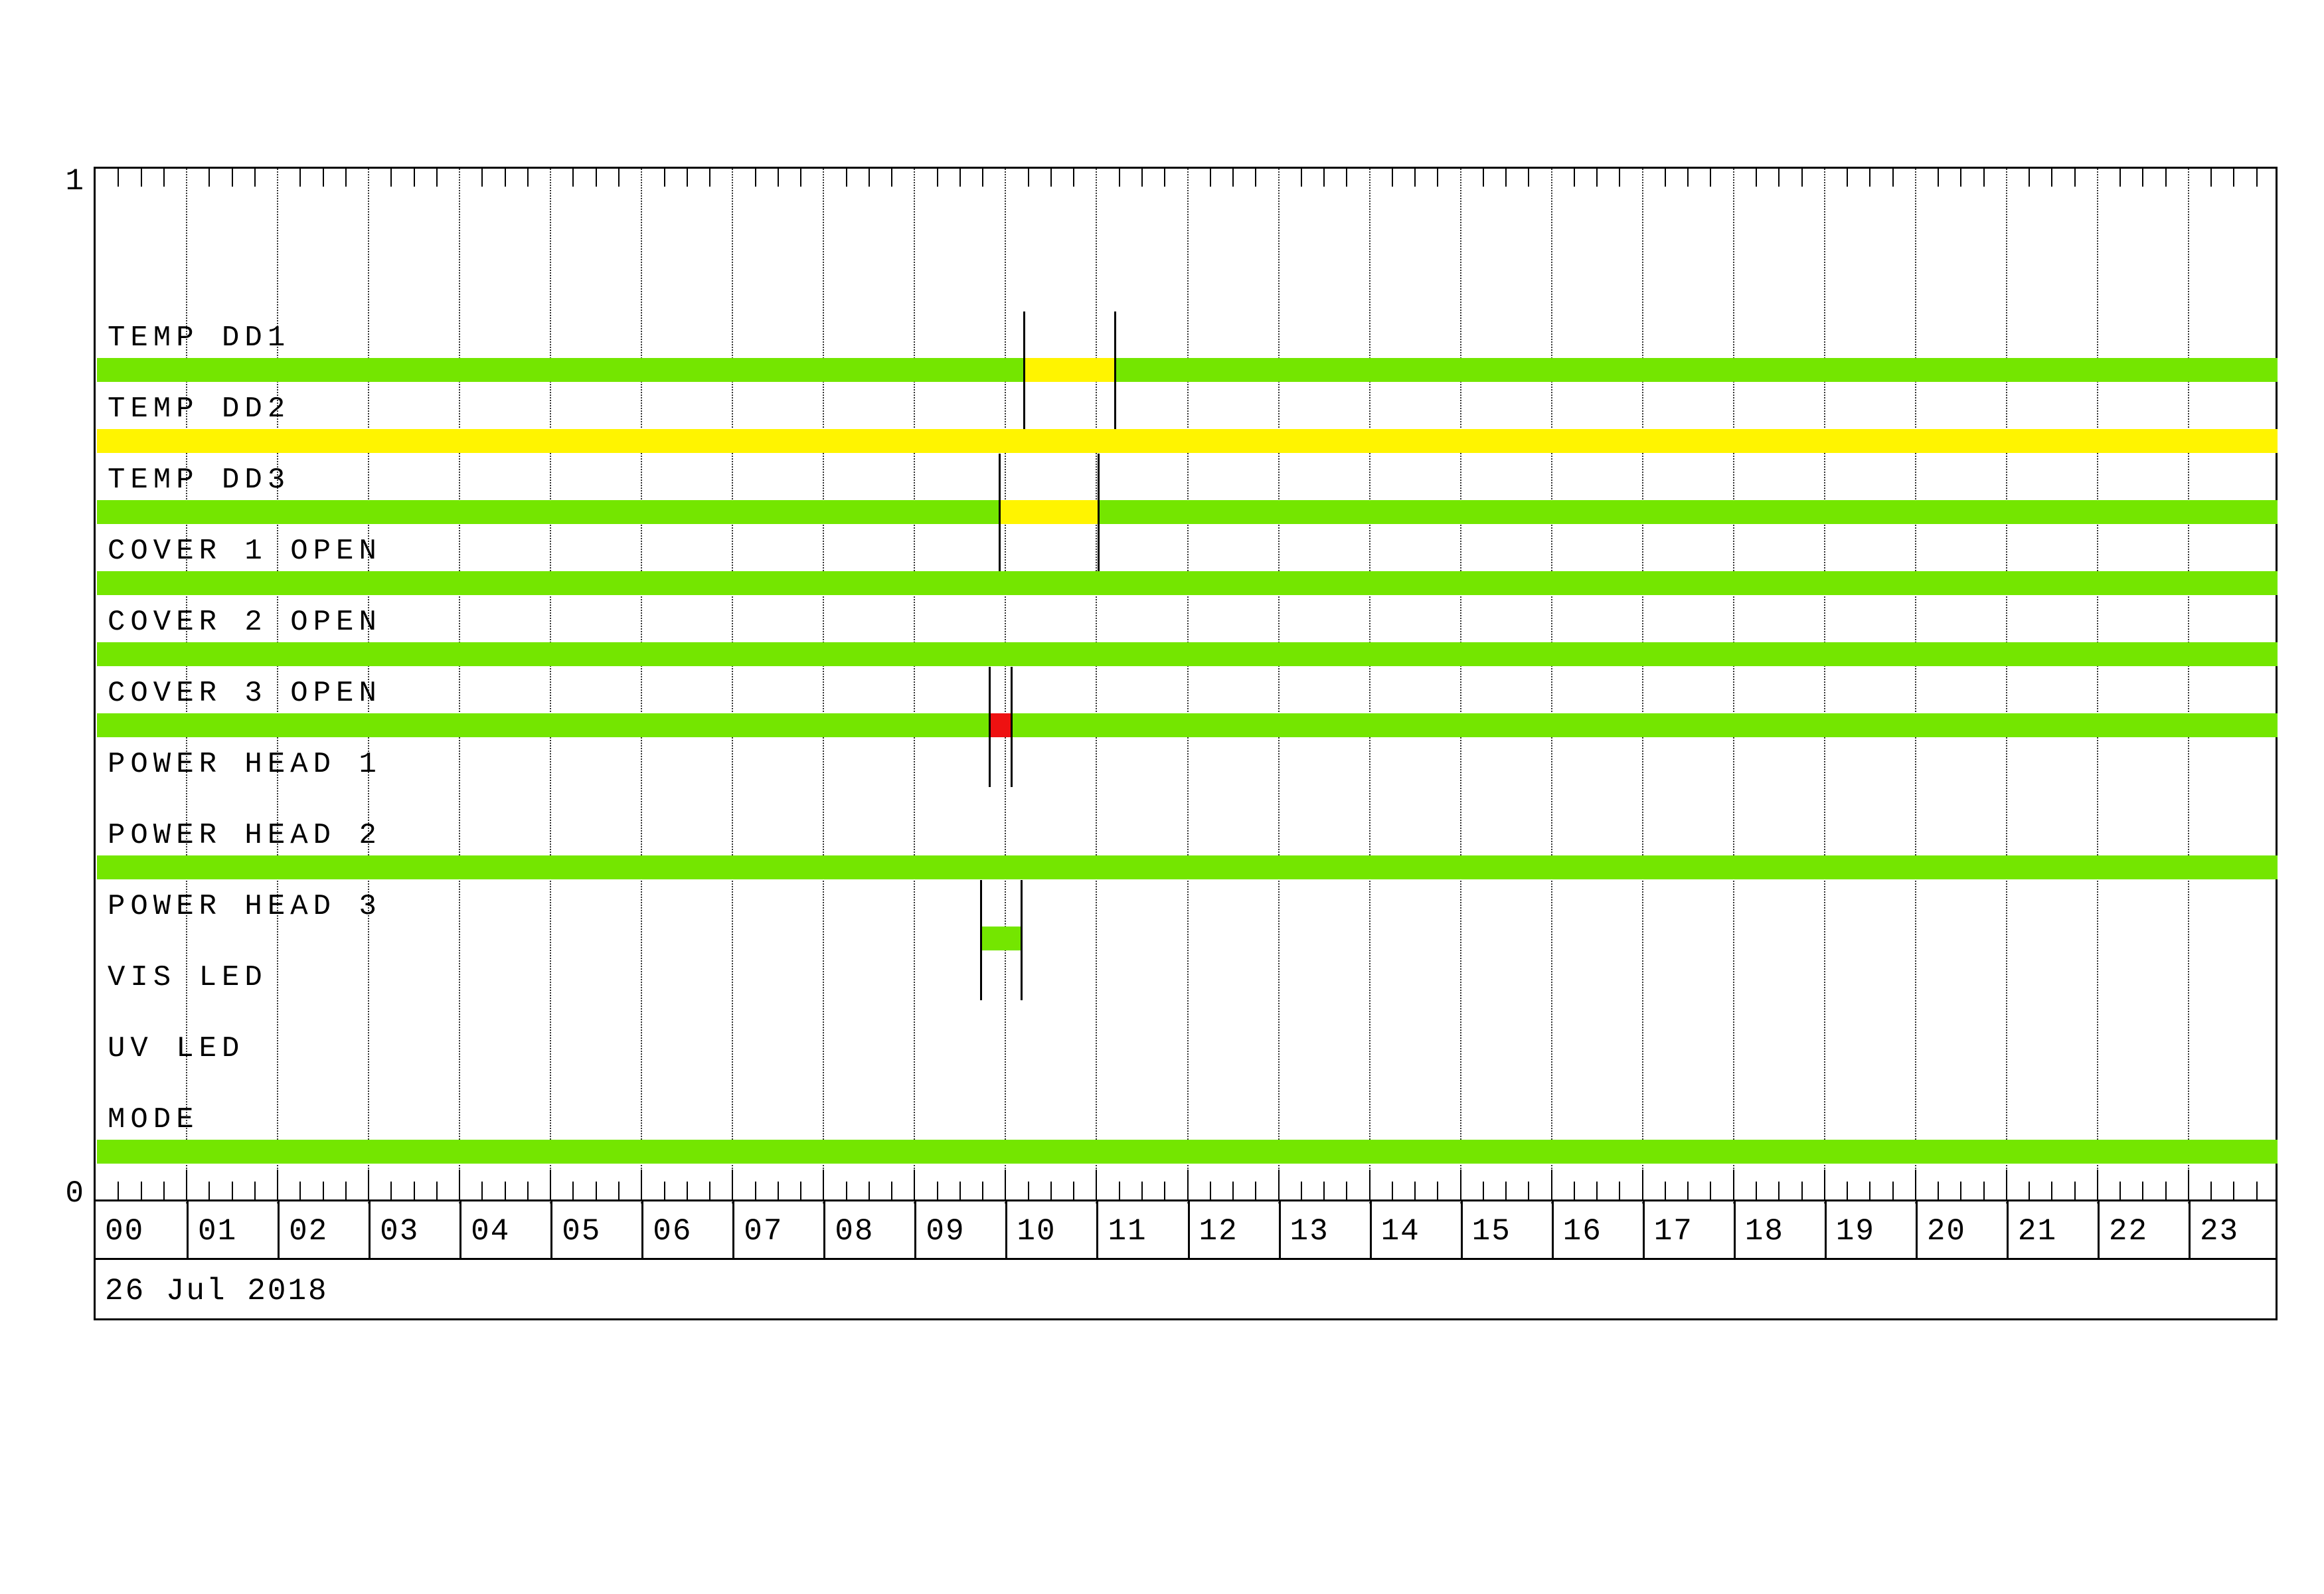 This screenshot has width=2324, height=1594. I want to click on row-label-power-head-1: POWER HEAD 1, so click(245, 764).